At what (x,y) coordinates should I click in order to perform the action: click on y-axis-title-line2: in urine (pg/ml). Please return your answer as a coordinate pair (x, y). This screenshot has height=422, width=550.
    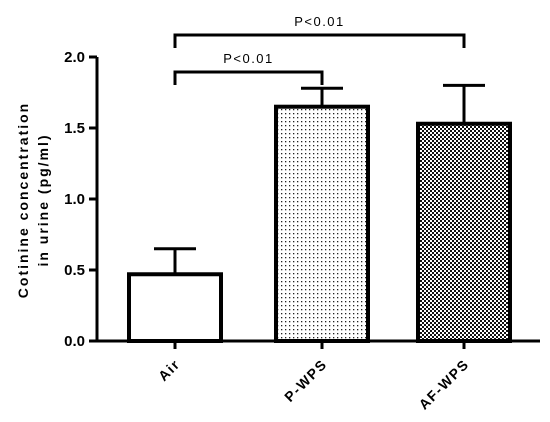
    Looking at the image, I should click on (43, 199).